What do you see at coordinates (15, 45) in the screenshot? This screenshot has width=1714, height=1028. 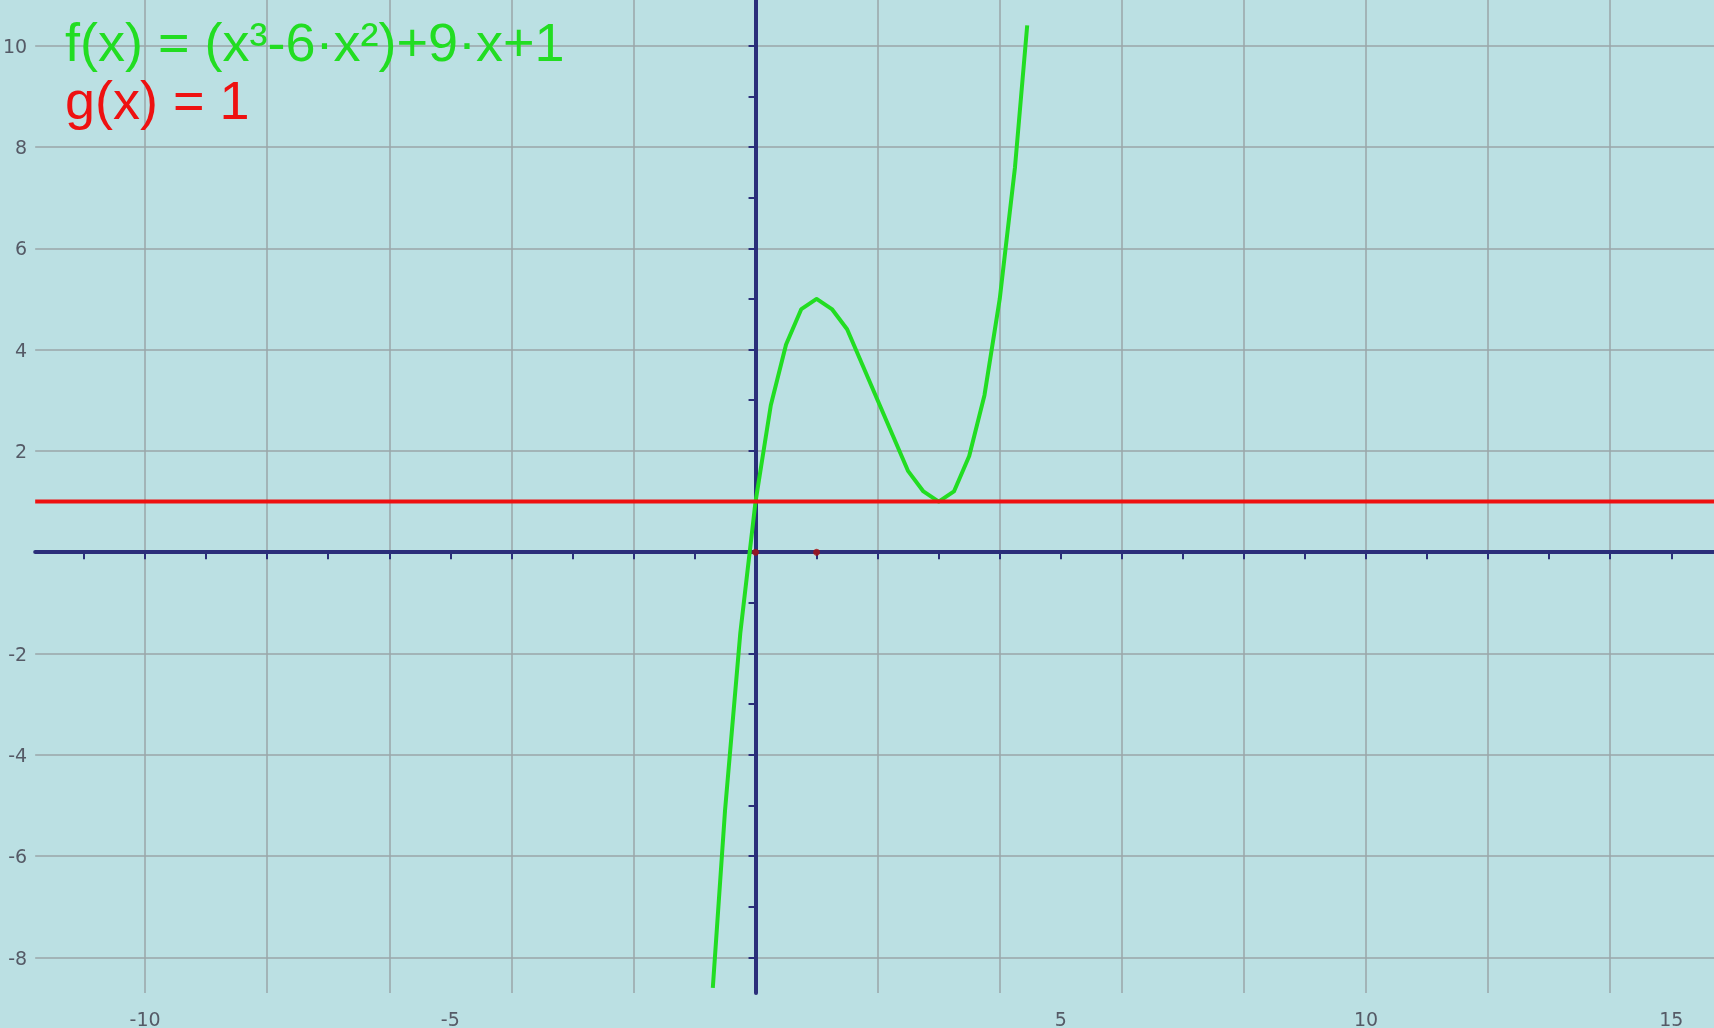 I see `y-tick-label: 10` at bounding box center [15, 45].